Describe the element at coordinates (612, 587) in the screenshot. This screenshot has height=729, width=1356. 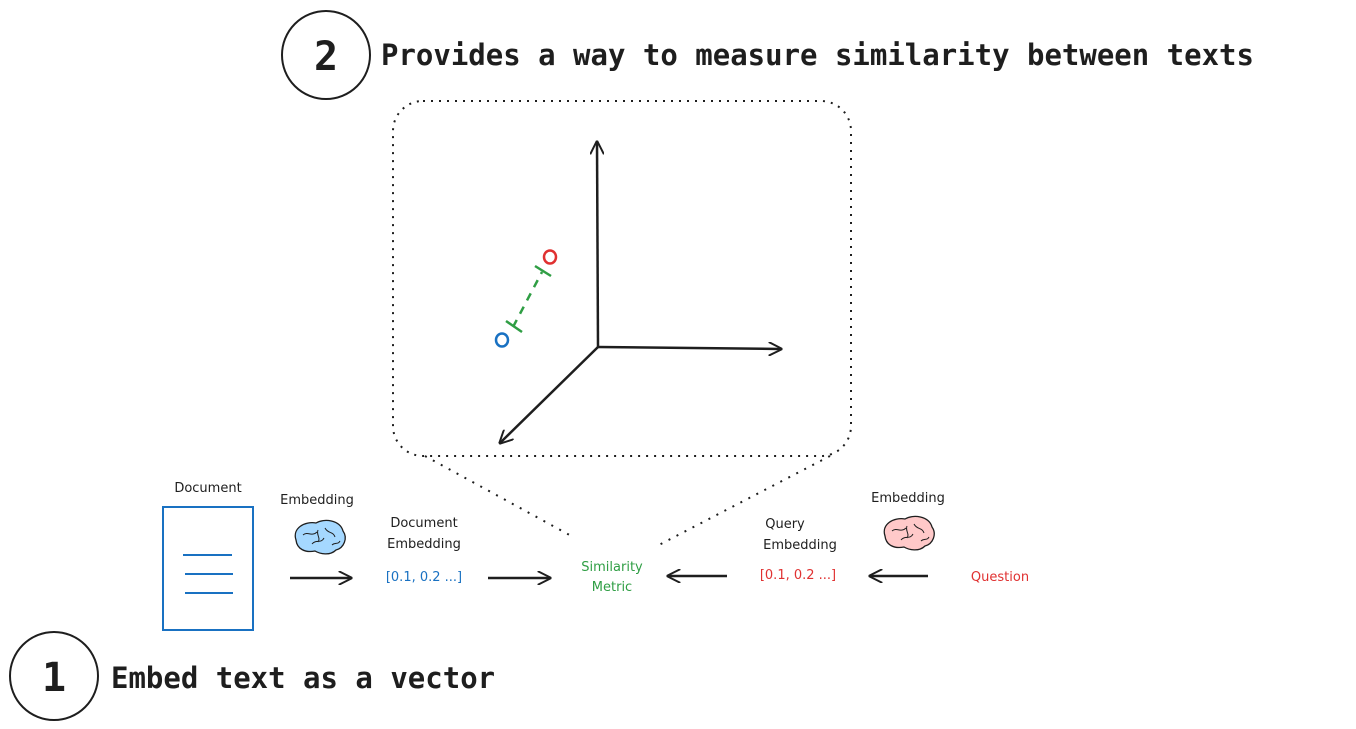
I see `similarity-label-line2: Metric` at that location.